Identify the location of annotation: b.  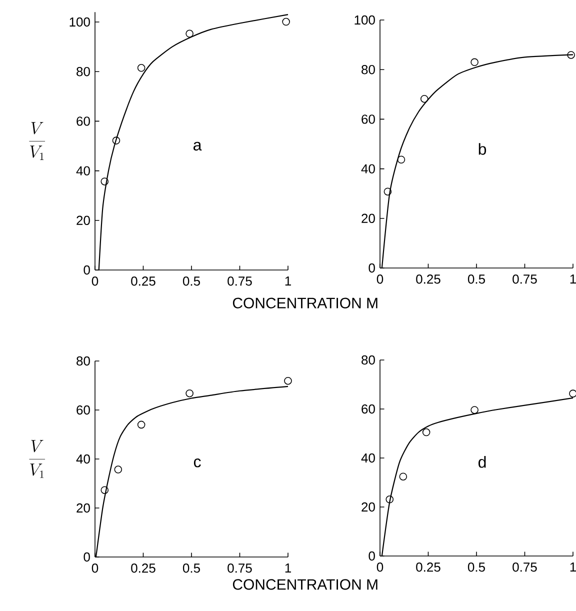
(482, 149).